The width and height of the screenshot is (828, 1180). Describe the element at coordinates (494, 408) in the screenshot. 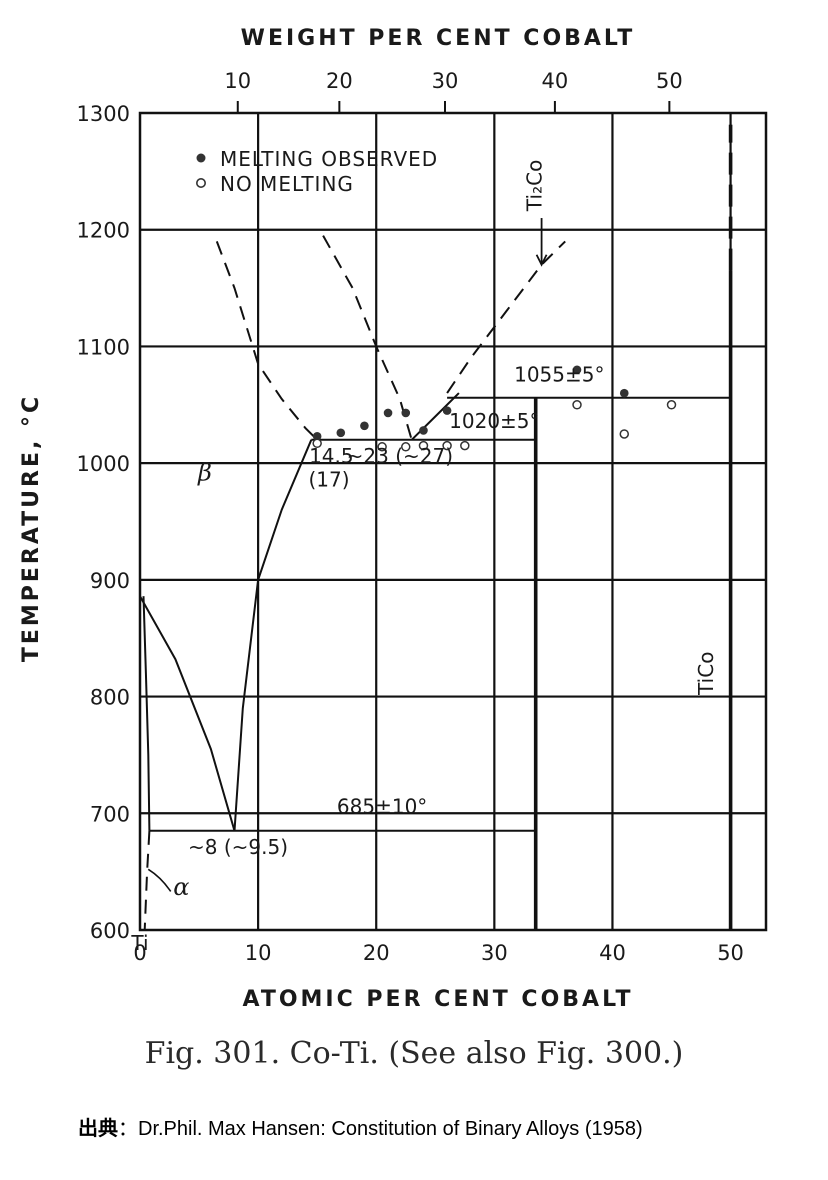

I see `data-points` at that location.